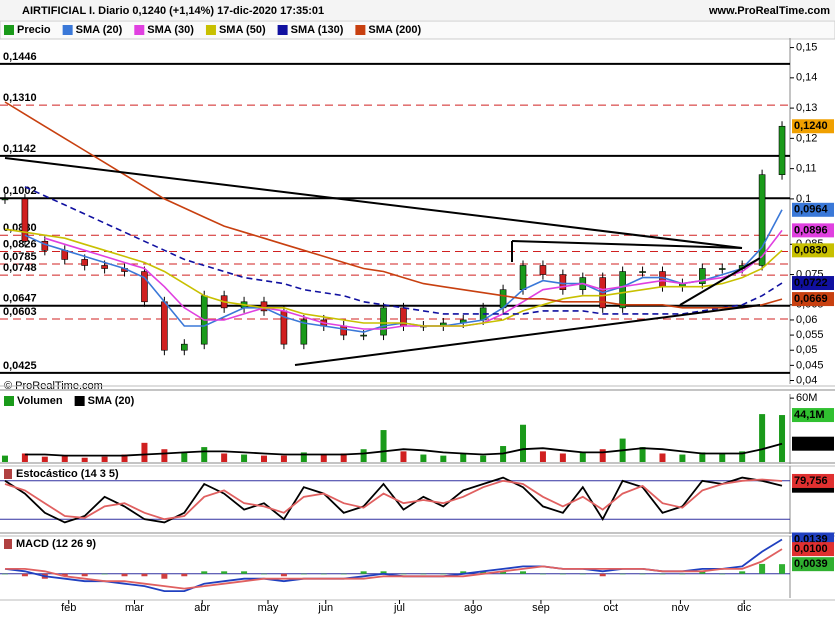  Describe the element at coordinates (806, 169) in the screenshot. I see `y-tick-label: 0,11` at that location.